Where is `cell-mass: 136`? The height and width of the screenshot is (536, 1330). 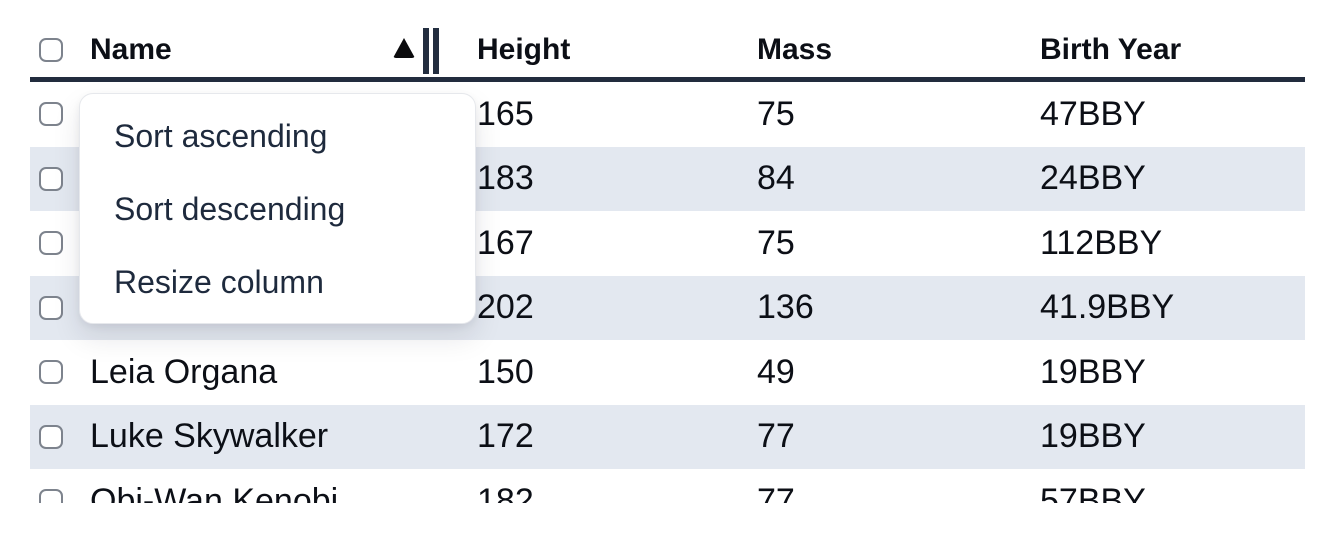
cell-mass: 136 is located at coordinates (785, 307).